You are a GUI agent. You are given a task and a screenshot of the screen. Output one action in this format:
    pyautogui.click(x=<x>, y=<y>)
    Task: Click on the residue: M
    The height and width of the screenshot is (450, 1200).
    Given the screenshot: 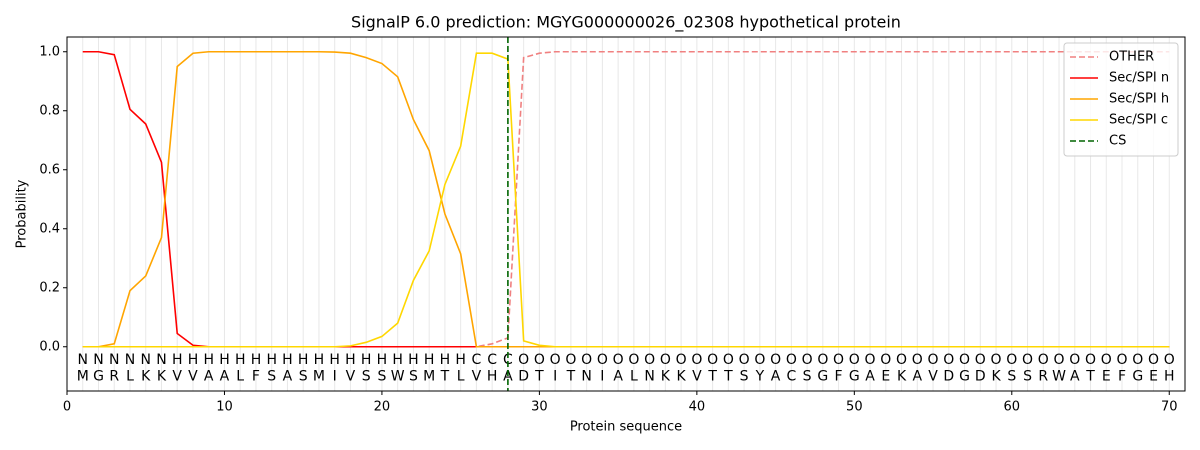 What is the action you would take?
    pyautogui.click(x=429, y=376)
    